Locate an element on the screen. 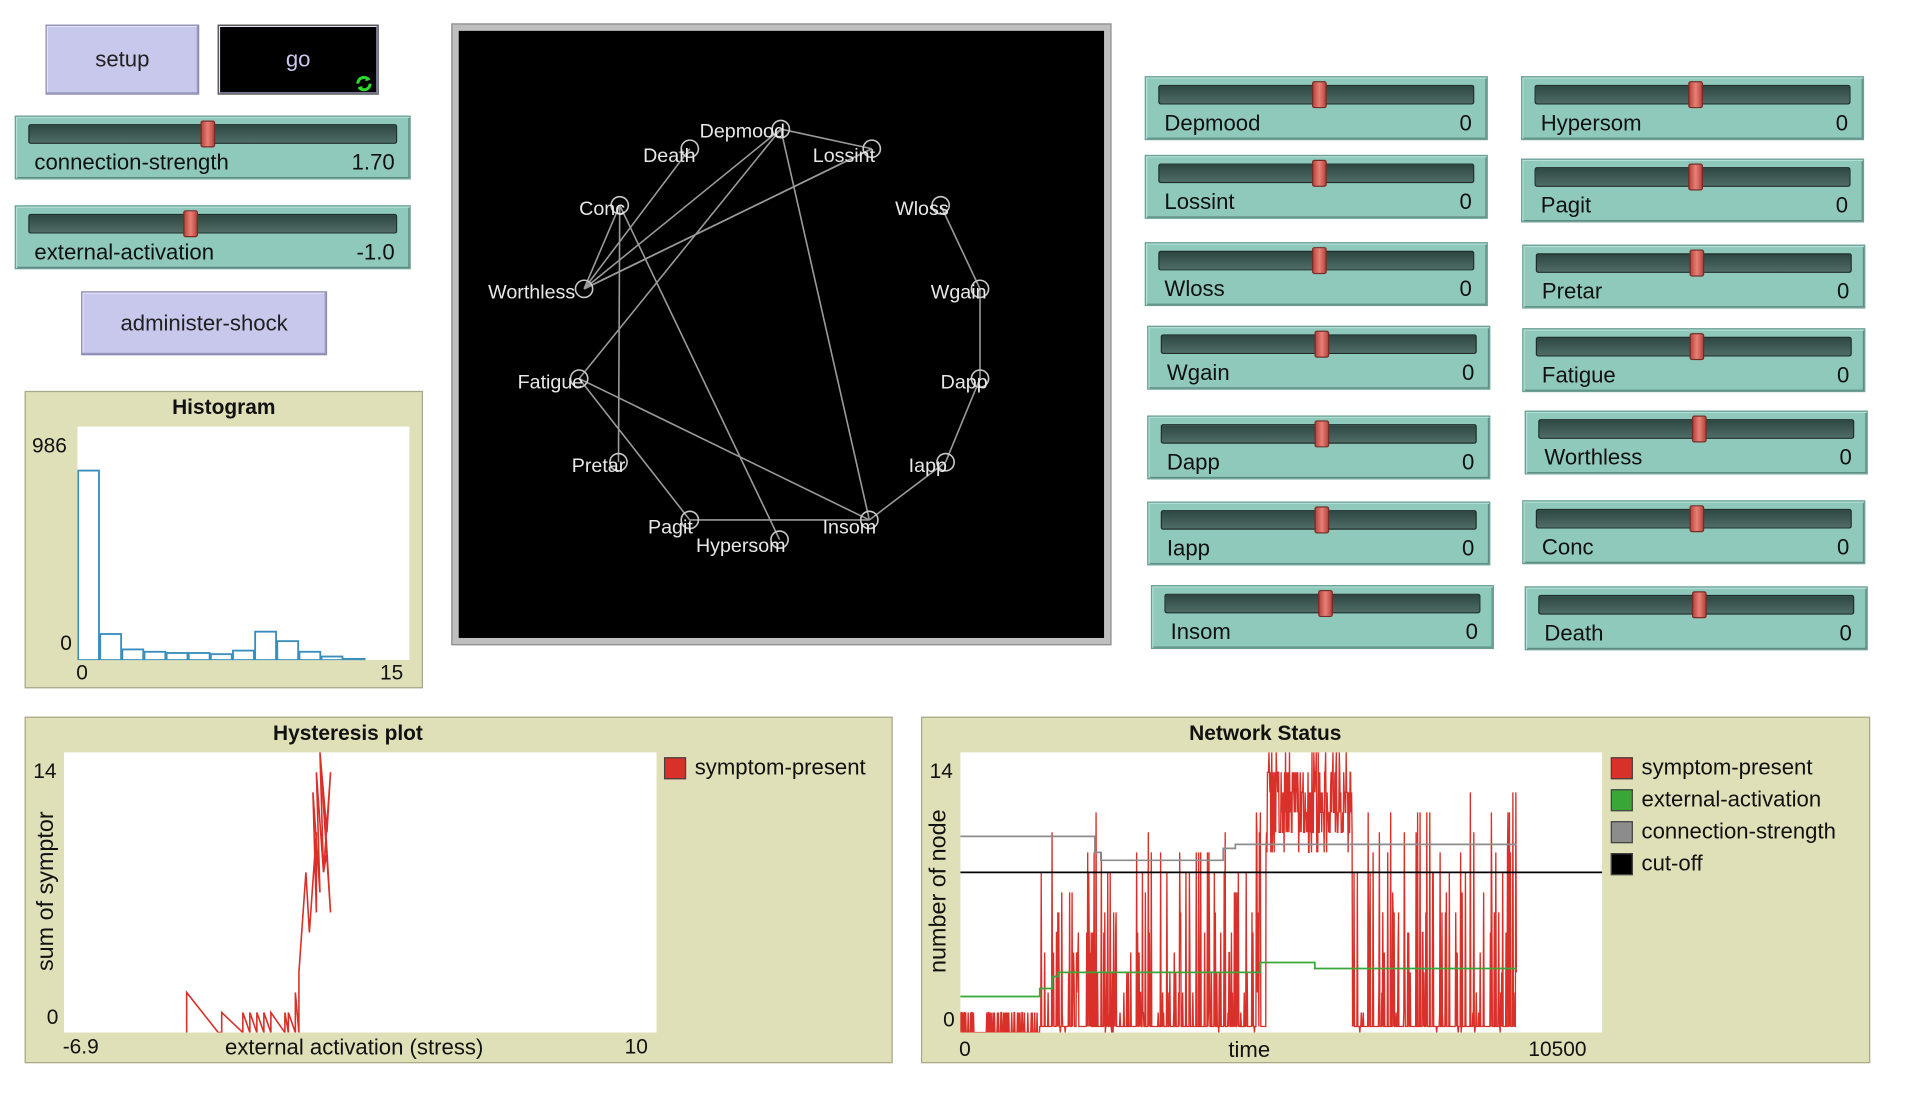  legend-item: symptom-present is located at coordinates (1711, 768).